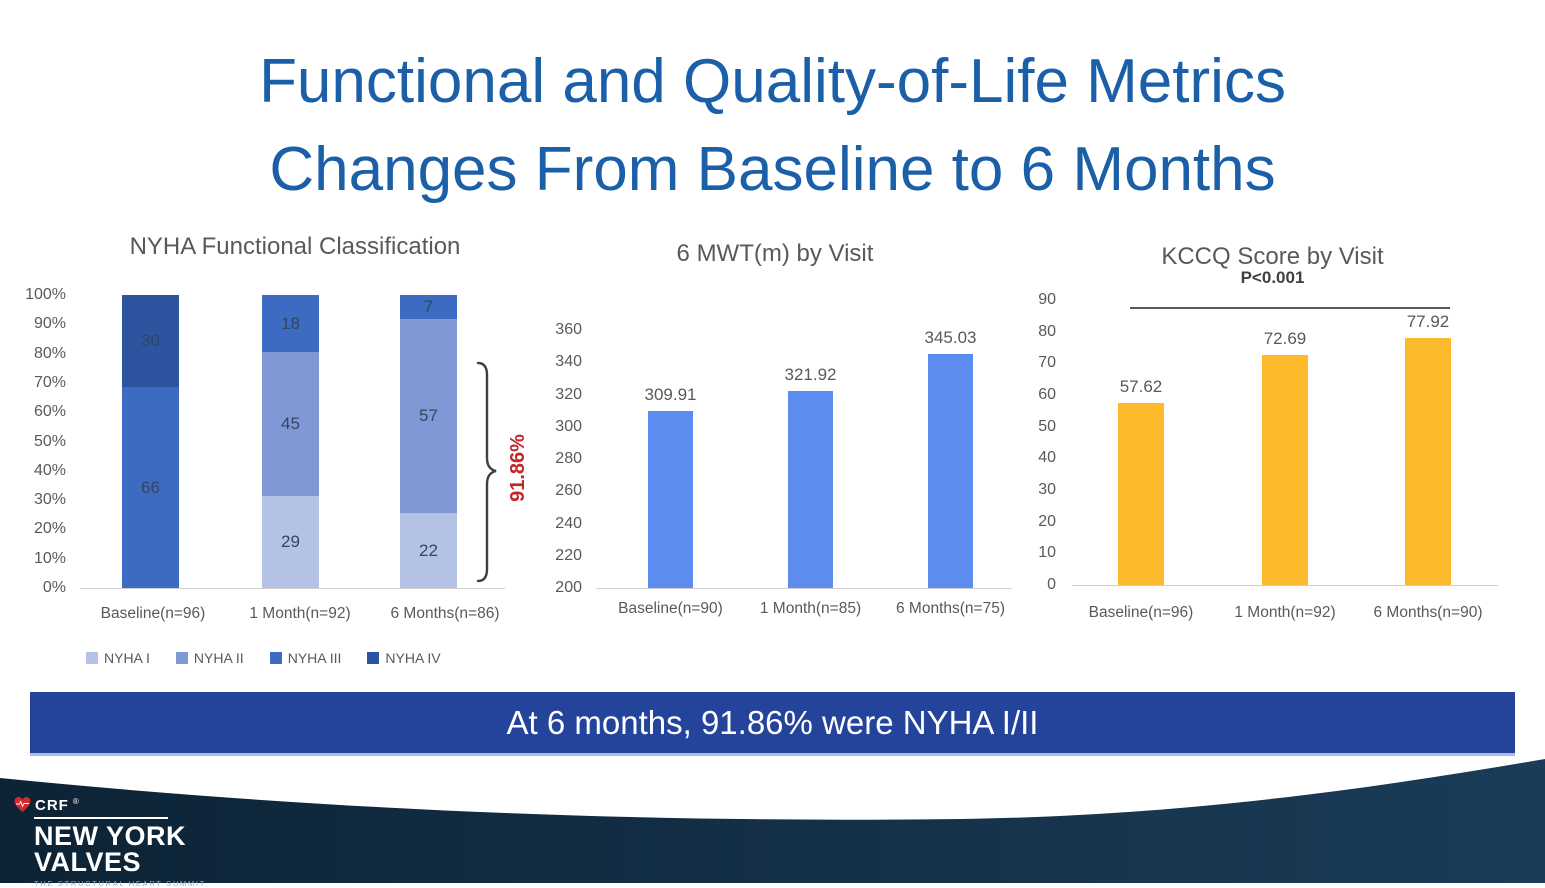 The width and height of the screenshot is (1545, 888). I want to click on y-tick-label: 60, so click(1047, 394).